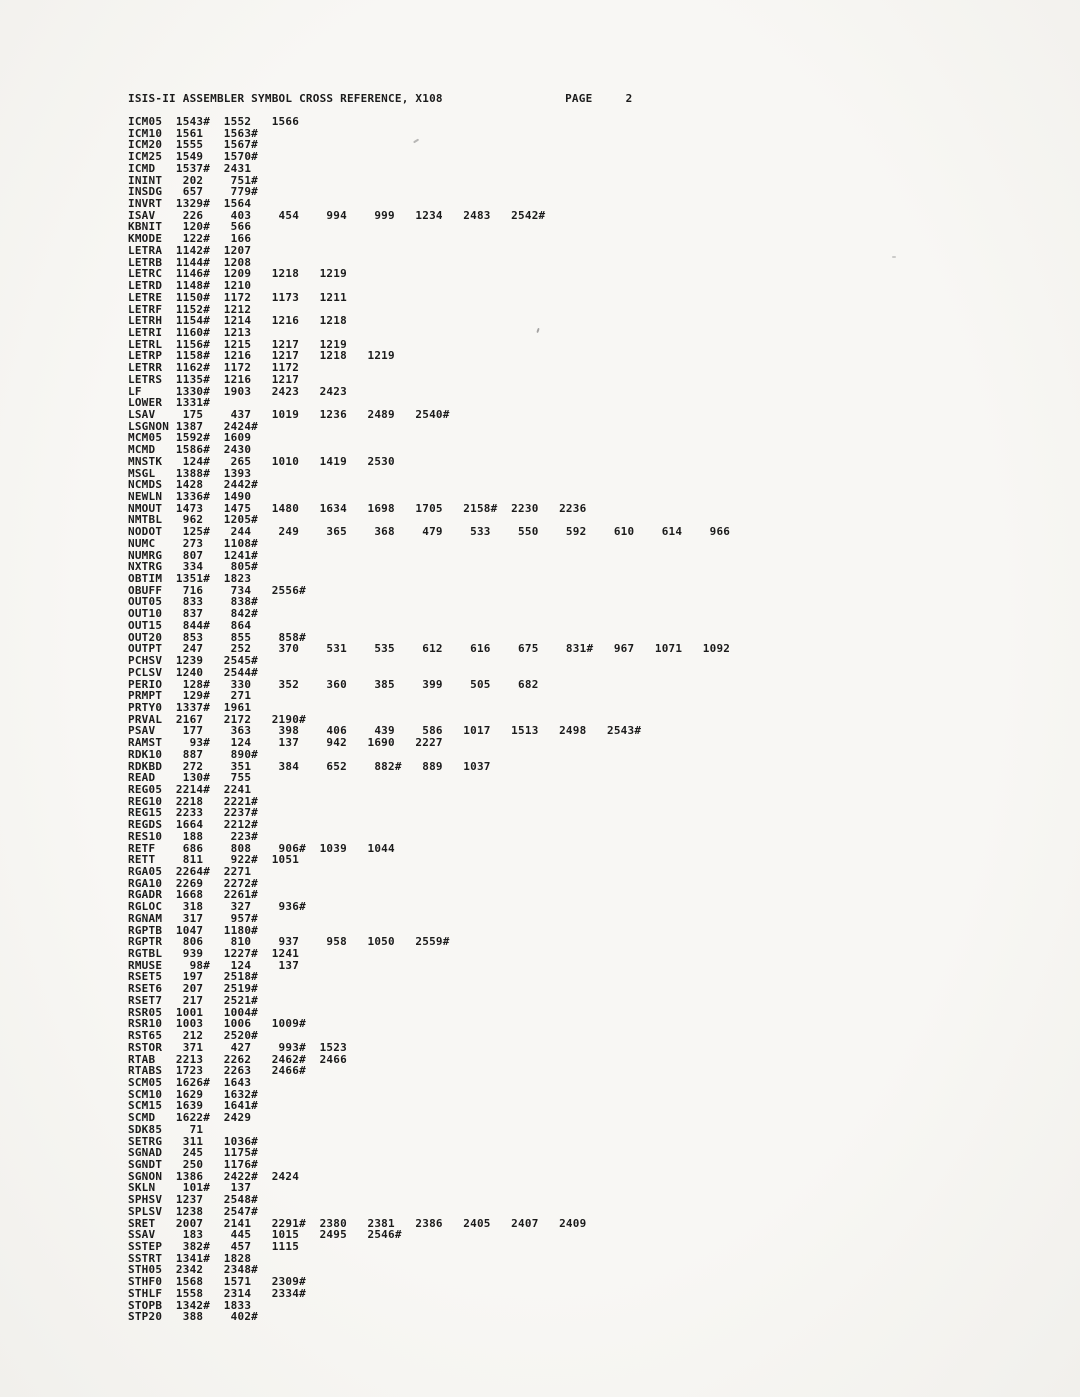 The height and width of the screenshot is (1397, 1080). What do you see at coordinates (196, 579) in the screenshot?
I see `xref-row: OBTIM 1351# 1823` at bounding box center [196, 579].